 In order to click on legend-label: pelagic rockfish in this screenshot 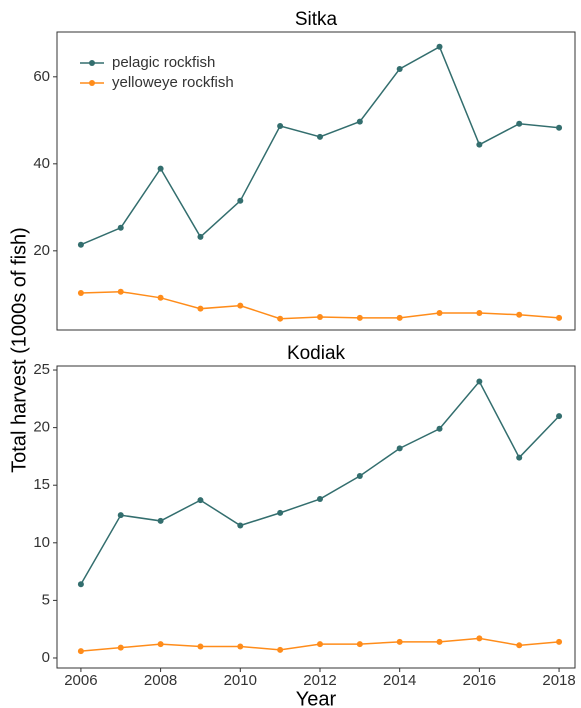, I will do `click(163, 62)`.